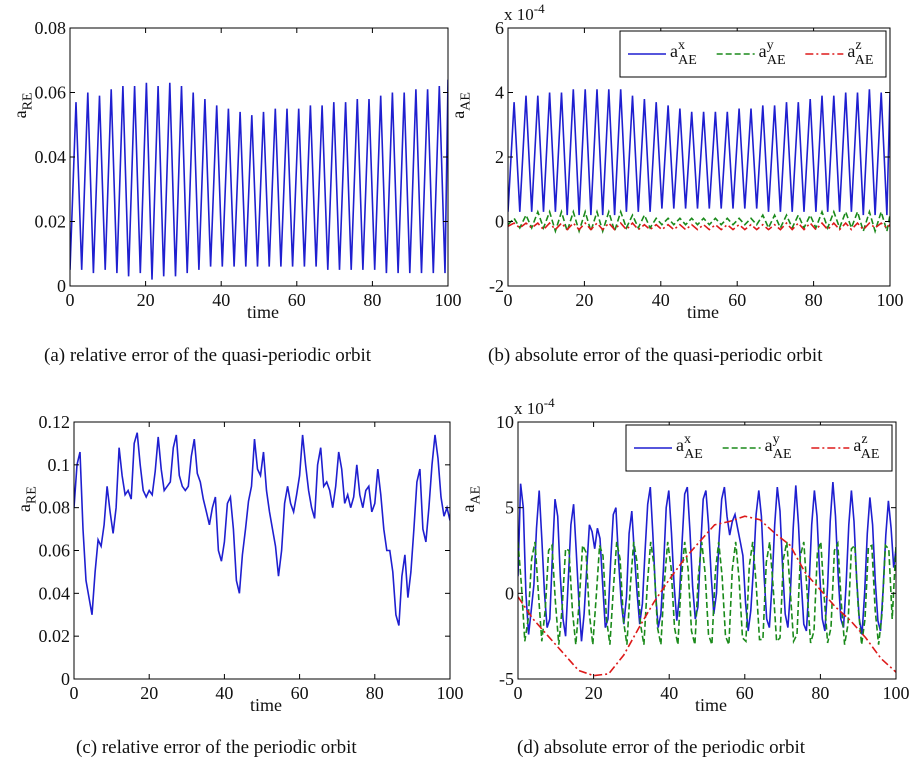 This screenshot has height=772, width=914. What do you see at coordinates (216, 747) in the screenshot?
I see `caption-c: (c) relative error of the periodic orbit` at bounding box center [216, 747].